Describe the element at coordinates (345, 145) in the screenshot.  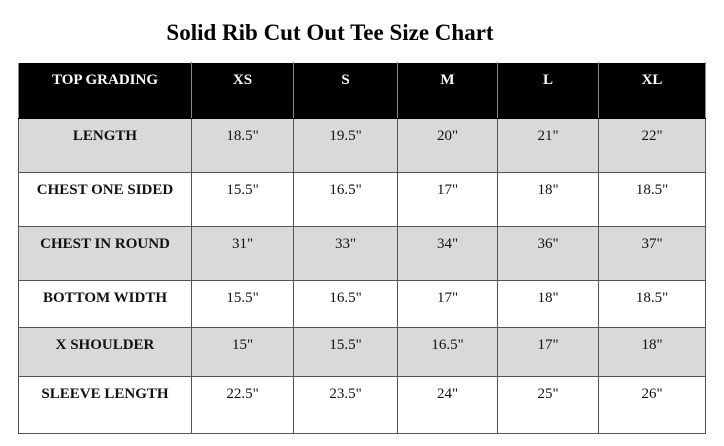
I see `table-cell: 19.5"` at that location.